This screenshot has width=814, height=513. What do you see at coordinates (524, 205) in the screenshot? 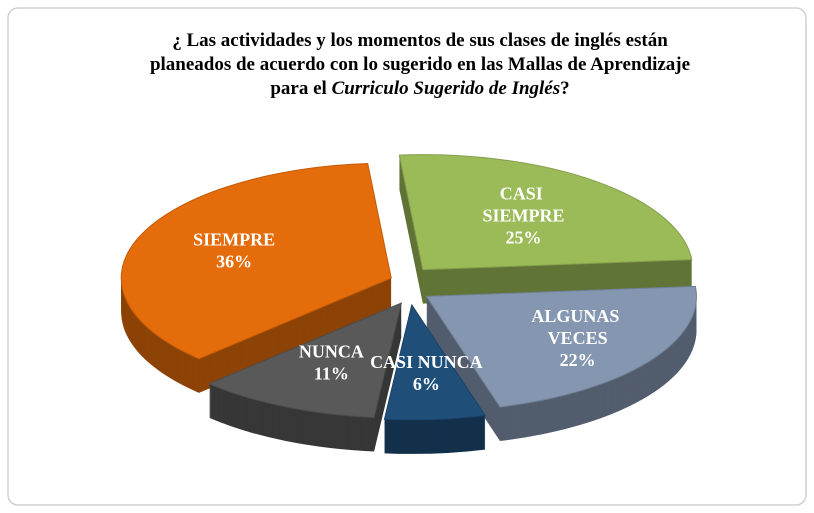
I see `slice-label: CASI SIEMPRE` at bounding box center [524, 205].